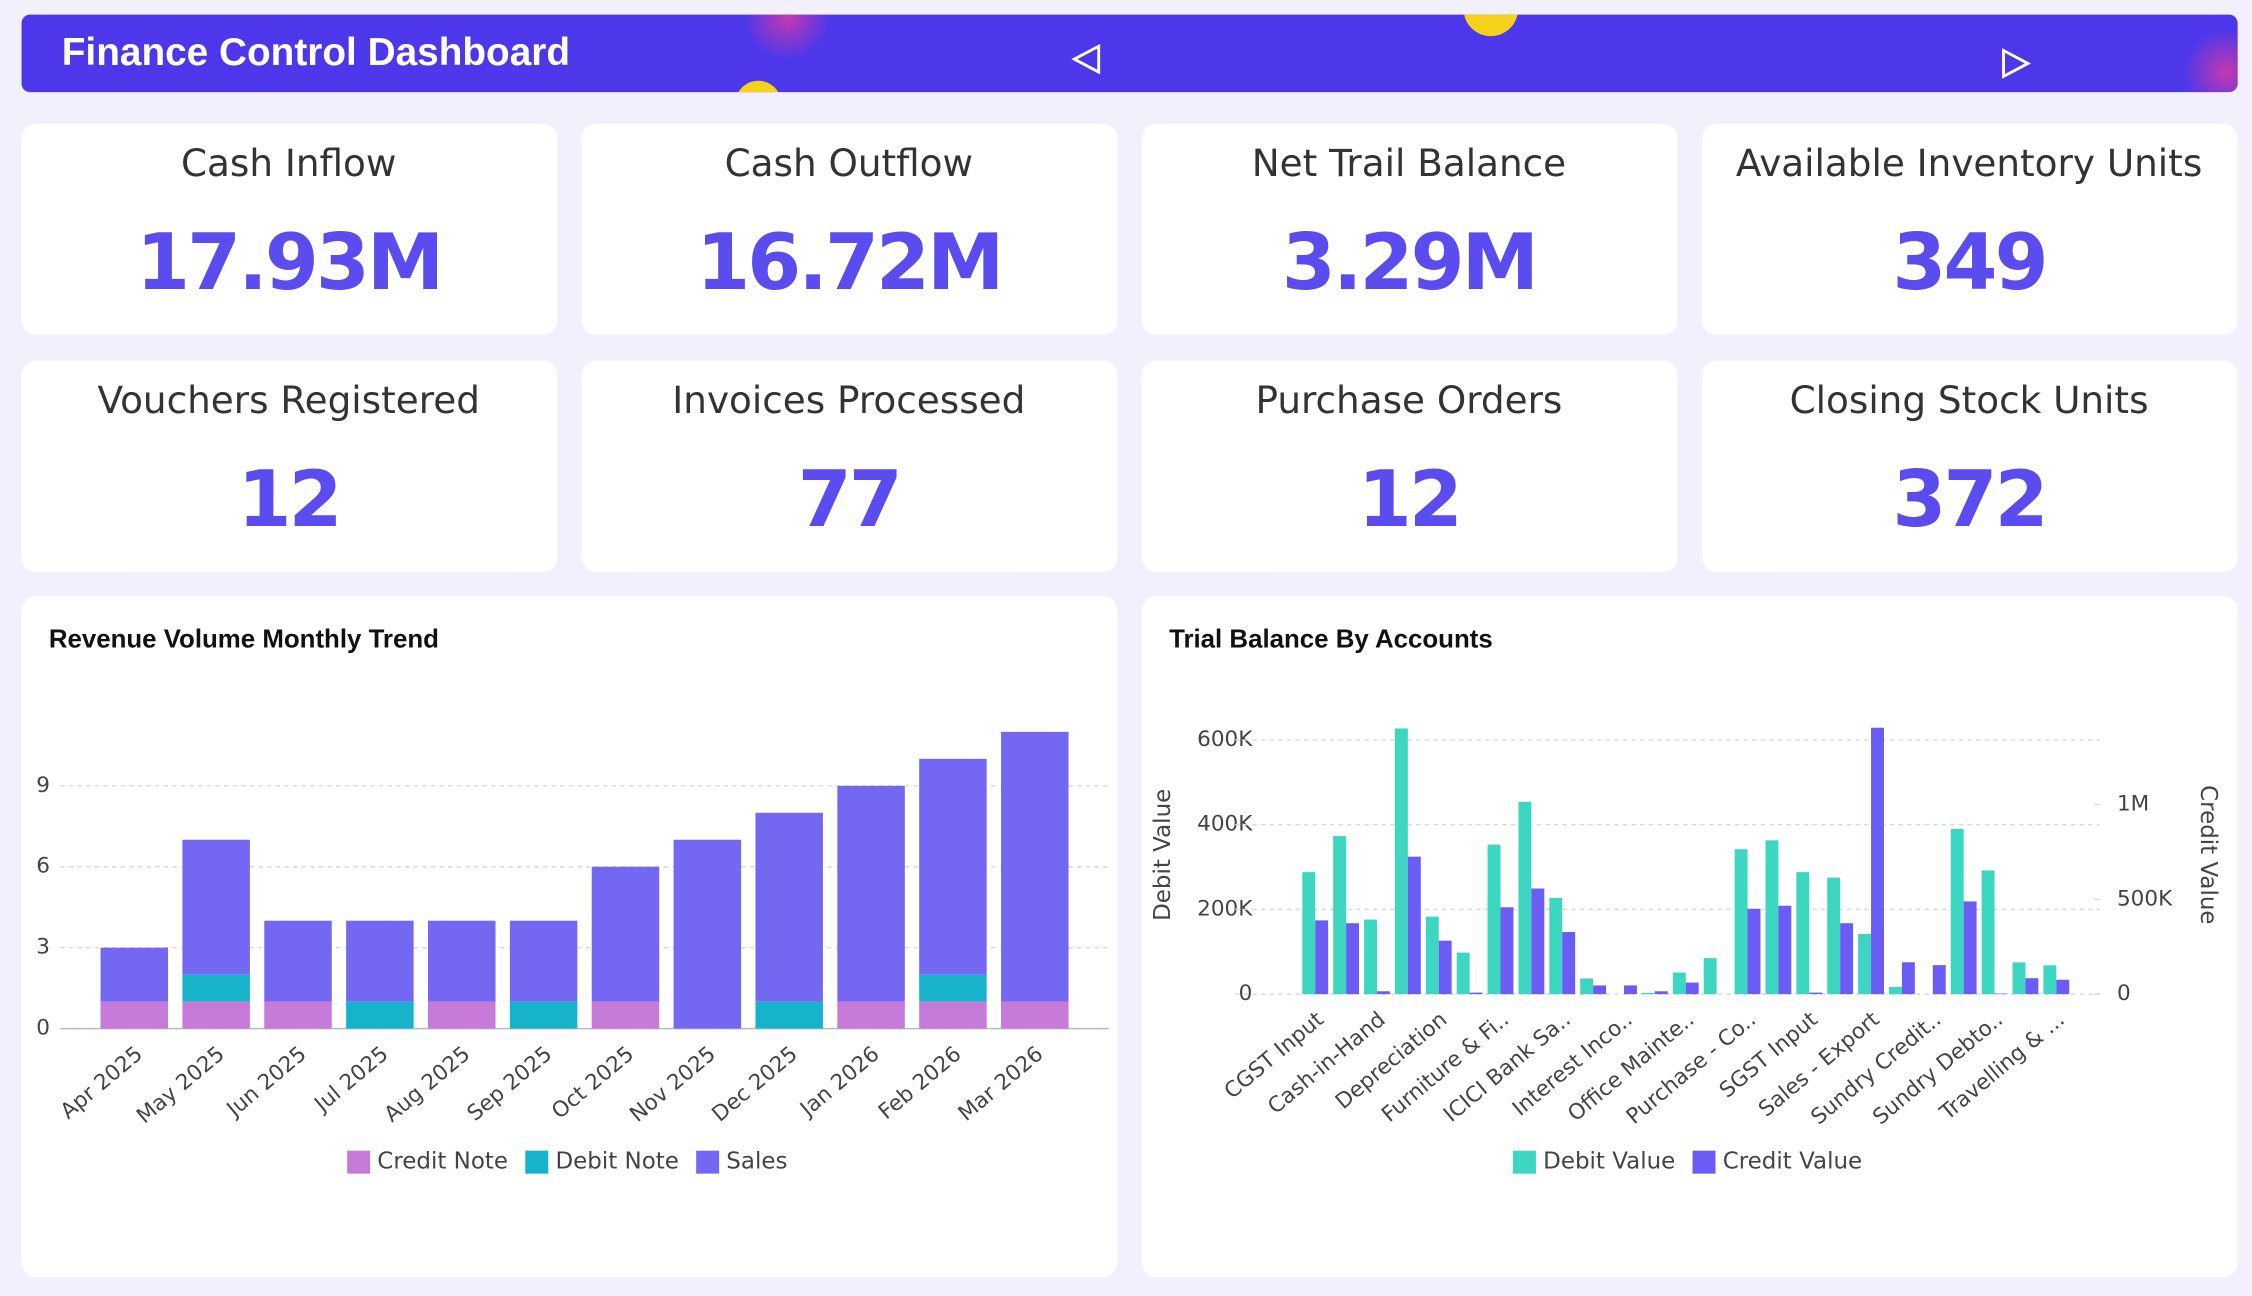 This screenshot has width=2252, height=1296. I want to click on kpi-title: Vouchers Registered, so click(288, 400).